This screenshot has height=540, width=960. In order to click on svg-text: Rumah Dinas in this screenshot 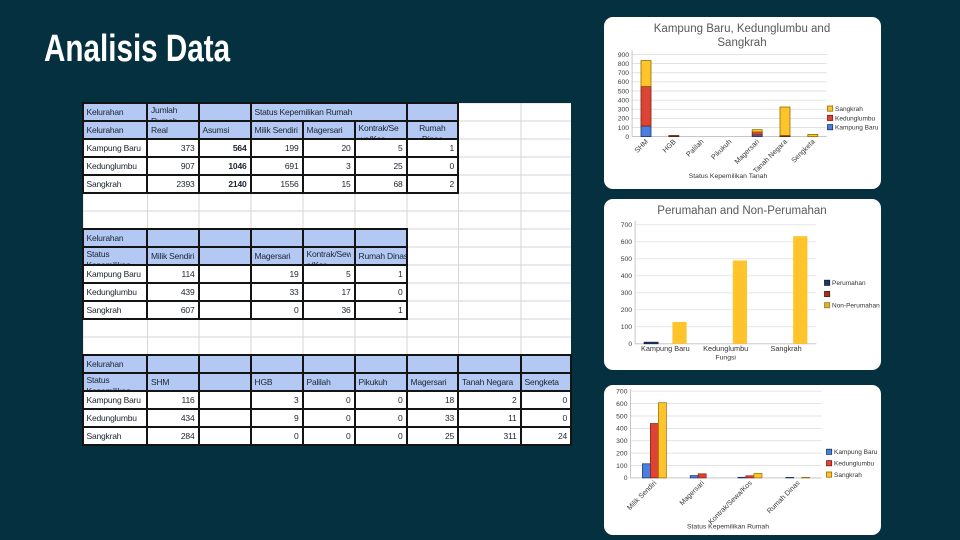, I will do `click(783, 497)`.